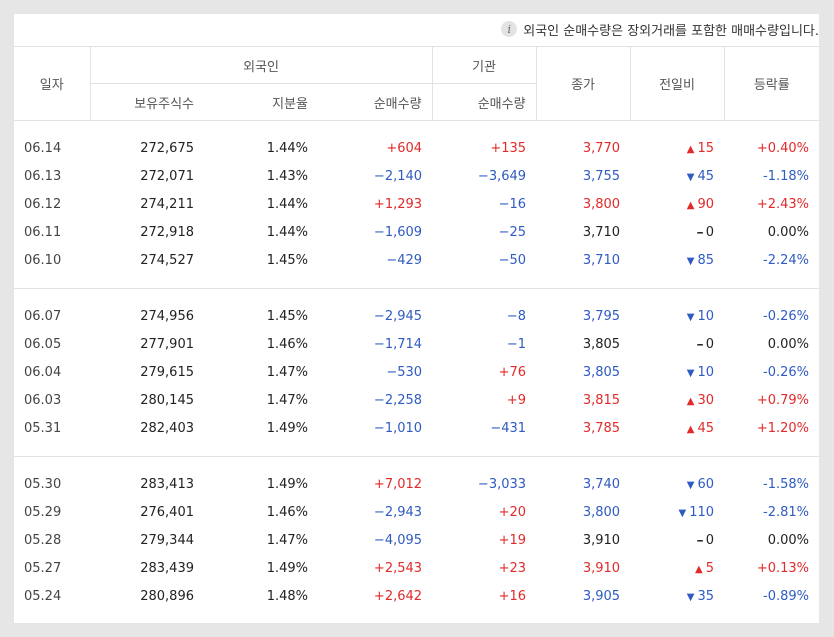  Describe the element at coordinates (783, 428) in the screenshot. I see `row-rate: +1.20%` at that location.